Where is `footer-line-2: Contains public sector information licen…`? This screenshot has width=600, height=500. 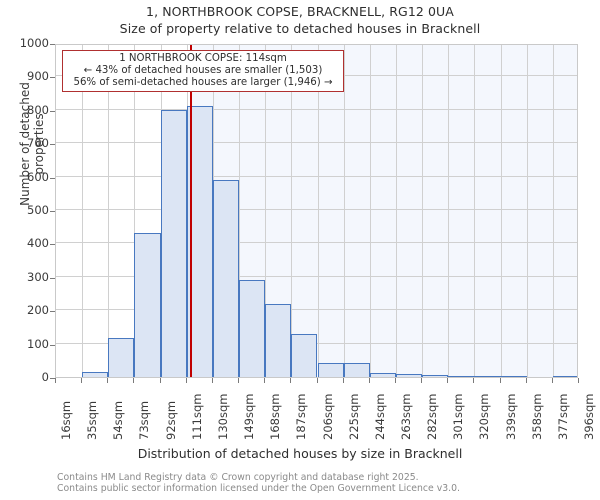 footer-line-2: Contains public sector information licen… is located at coordinates (258, 488).